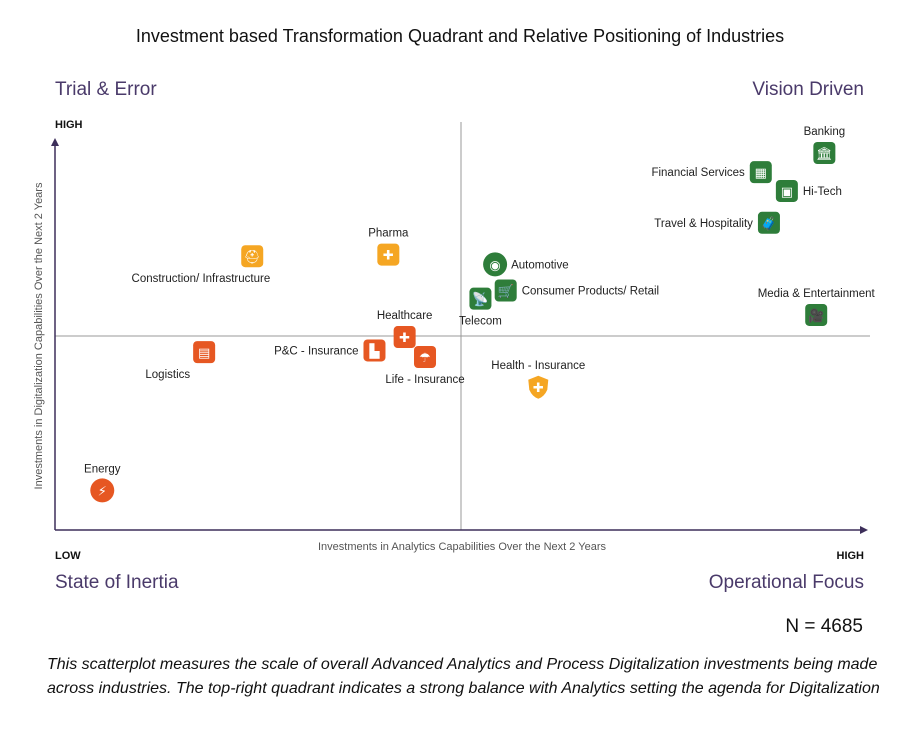  I want to click on quadrant-label-state-of-inertia: State of Inertia, so click(117, 582).